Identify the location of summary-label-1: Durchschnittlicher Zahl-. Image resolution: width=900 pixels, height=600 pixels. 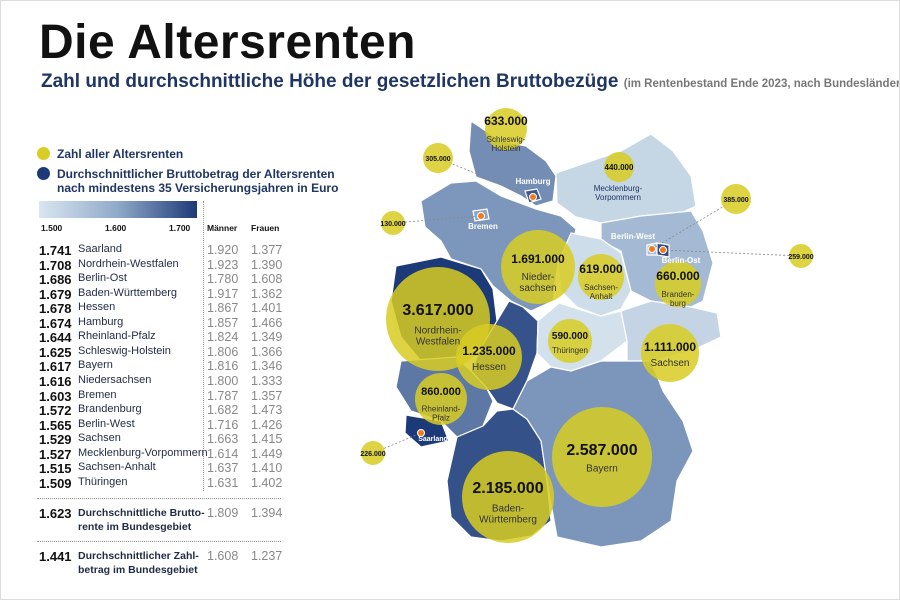
(138, 556).